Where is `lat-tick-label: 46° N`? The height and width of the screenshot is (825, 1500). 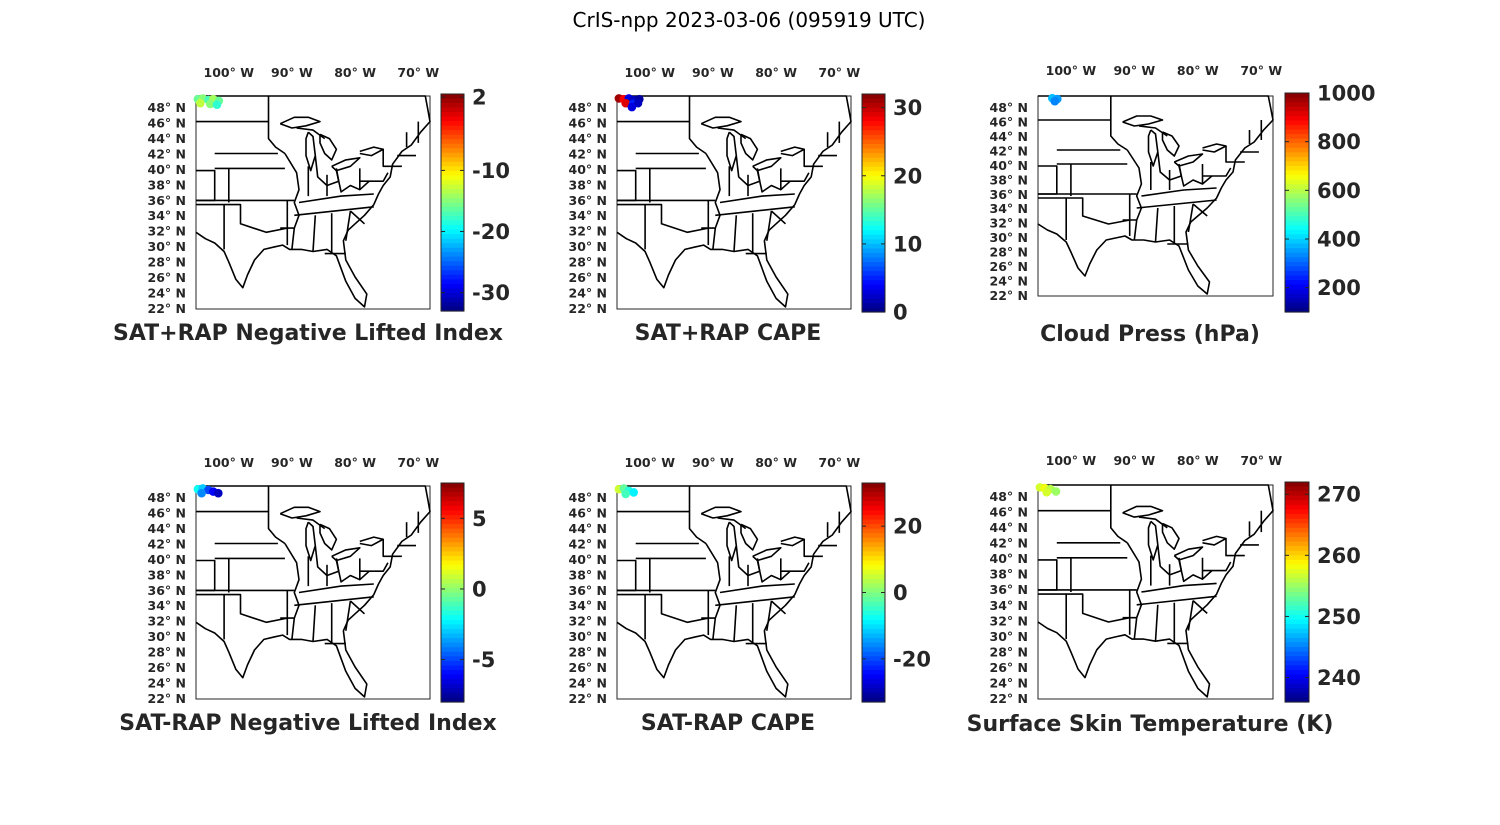
lat-tick-label: 46° N is located at coordinates (1009, 512).